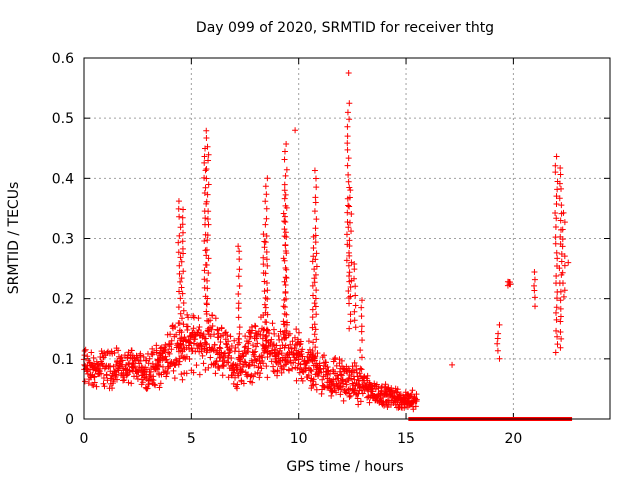 The width and height of the screenshot is (640, 480). I want to click on y-tick-label: 0.3, so click(63, 240).